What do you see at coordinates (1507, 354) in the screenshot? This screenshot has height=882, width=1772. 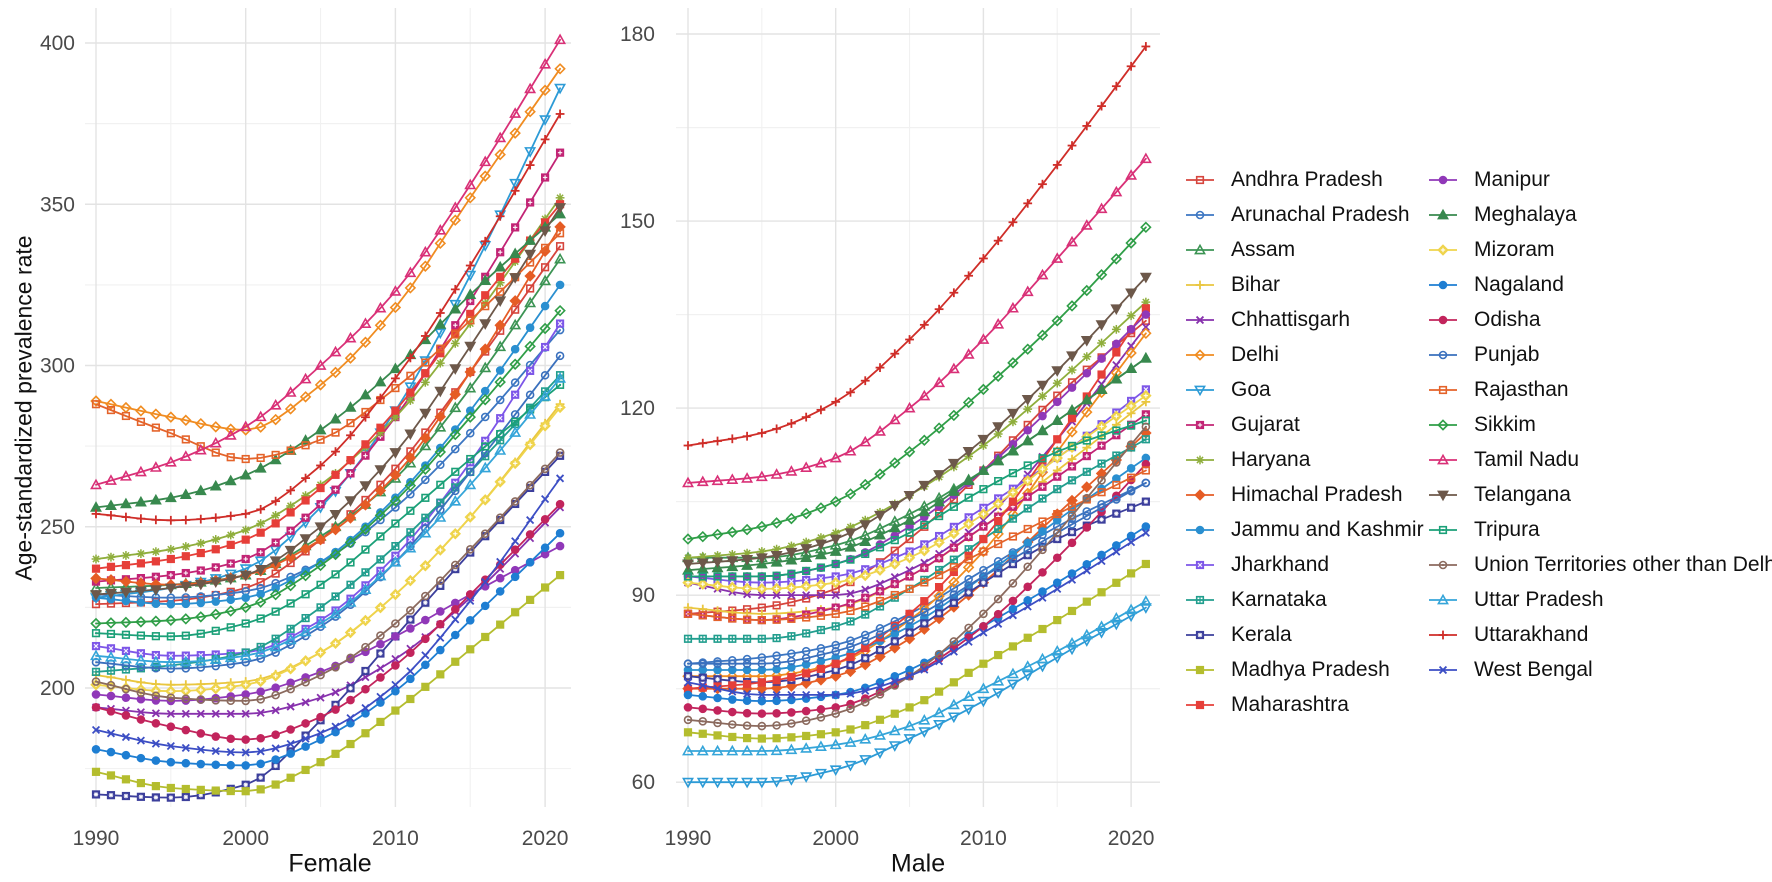 I see `legend-label: Punjab` at bounding box center [1507, 354].